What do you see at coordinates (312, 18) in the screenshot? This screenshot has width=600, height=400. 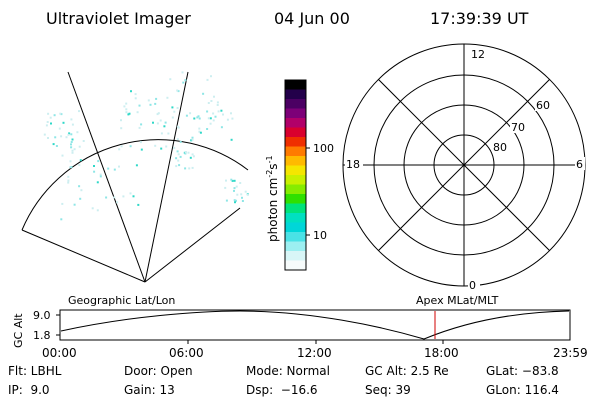 I see `date-text: 04 Jun 00` at bounding box center [312, 18].